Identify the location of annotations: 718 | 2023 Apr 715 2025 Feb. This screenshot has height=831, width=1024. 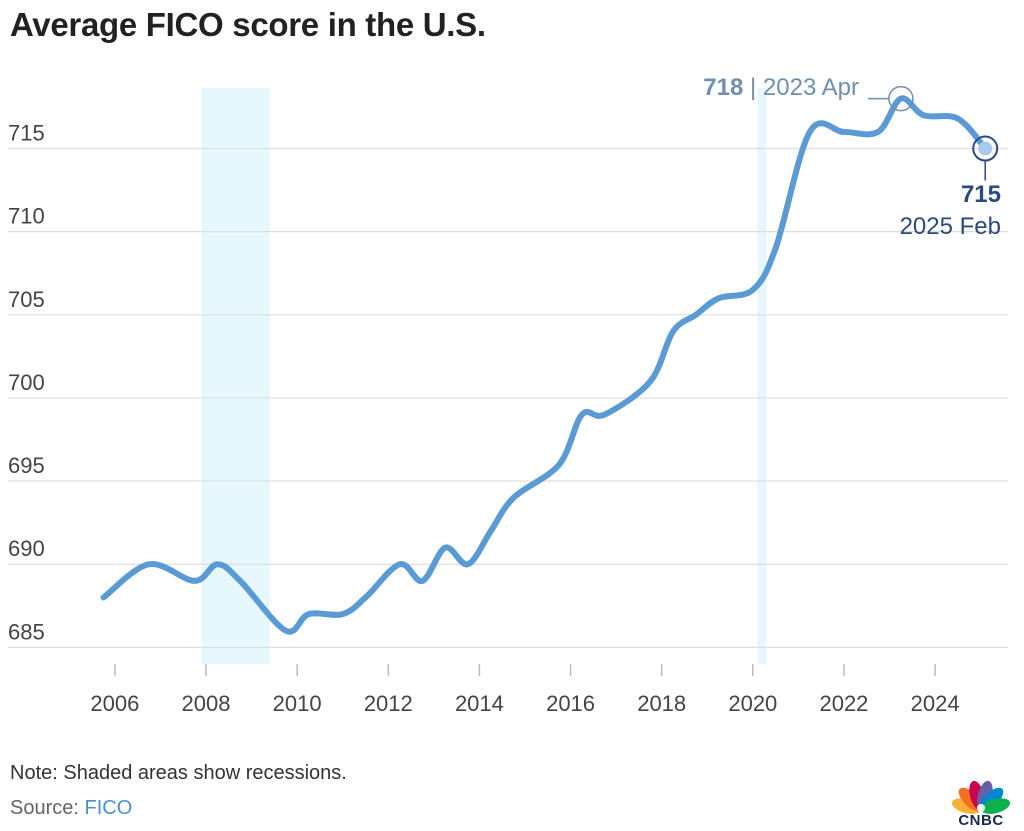
(852, 157).